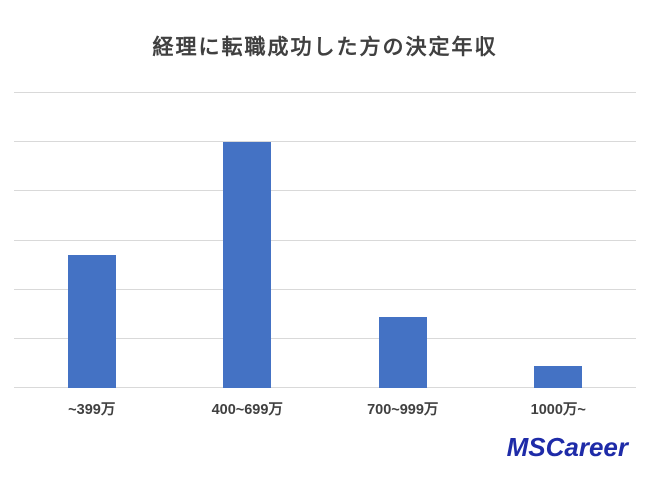 Image resolution: width=650 pixels, height=488 pixels. What do you see at coordinates (92, 410) in the screenshot?
I see `x-axis-label-0: ~399万` at bounding box center [92, 410].